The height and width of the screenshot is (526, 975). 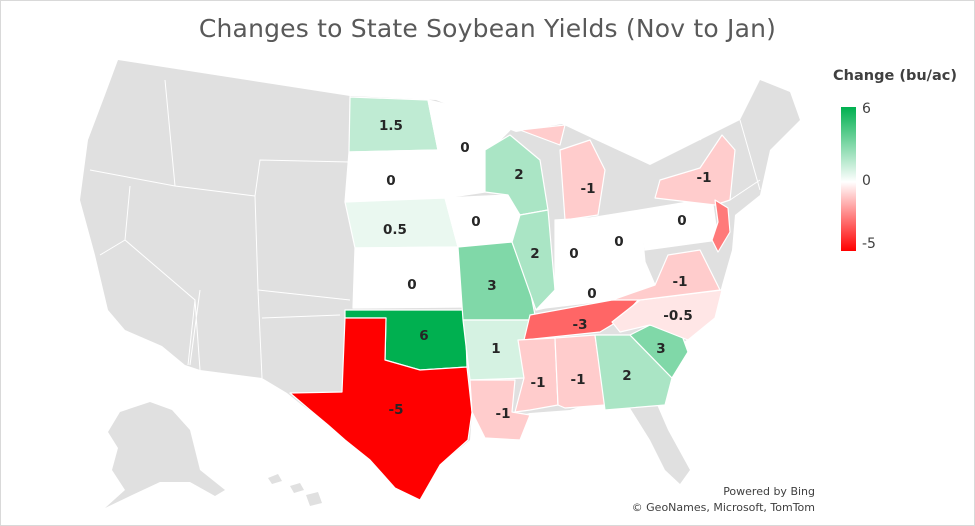 I want to click on value-label-wisconsin: 2, so click(x=518, y=175).